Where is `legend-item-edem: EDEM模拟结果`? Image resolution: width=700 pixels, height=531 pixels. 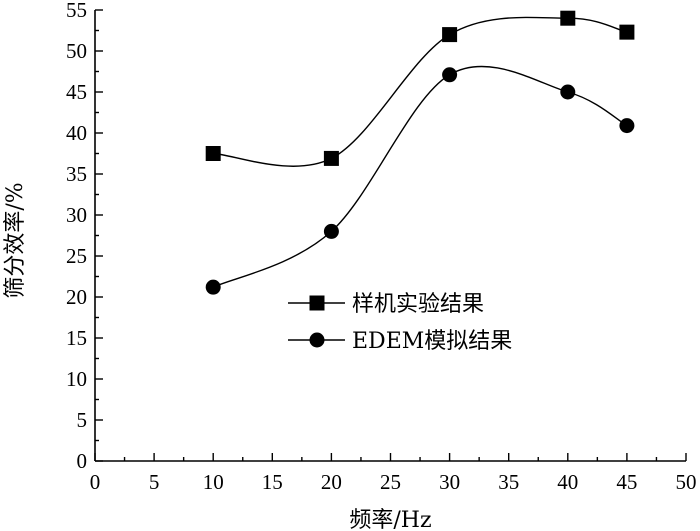
legend-item-edem: EDEM模拟结果 is located at coordinates (400, 341).